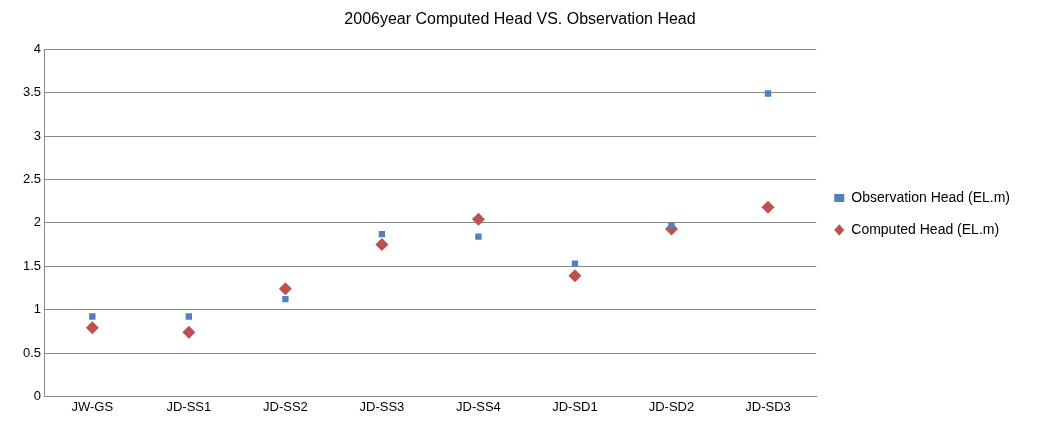 Image resolution: width=1040 pixels, height=433 pixels. Describe the element at coordinates (382, 406) in the screenshot. I see `x-tick-label: JD-SS3` at that location.